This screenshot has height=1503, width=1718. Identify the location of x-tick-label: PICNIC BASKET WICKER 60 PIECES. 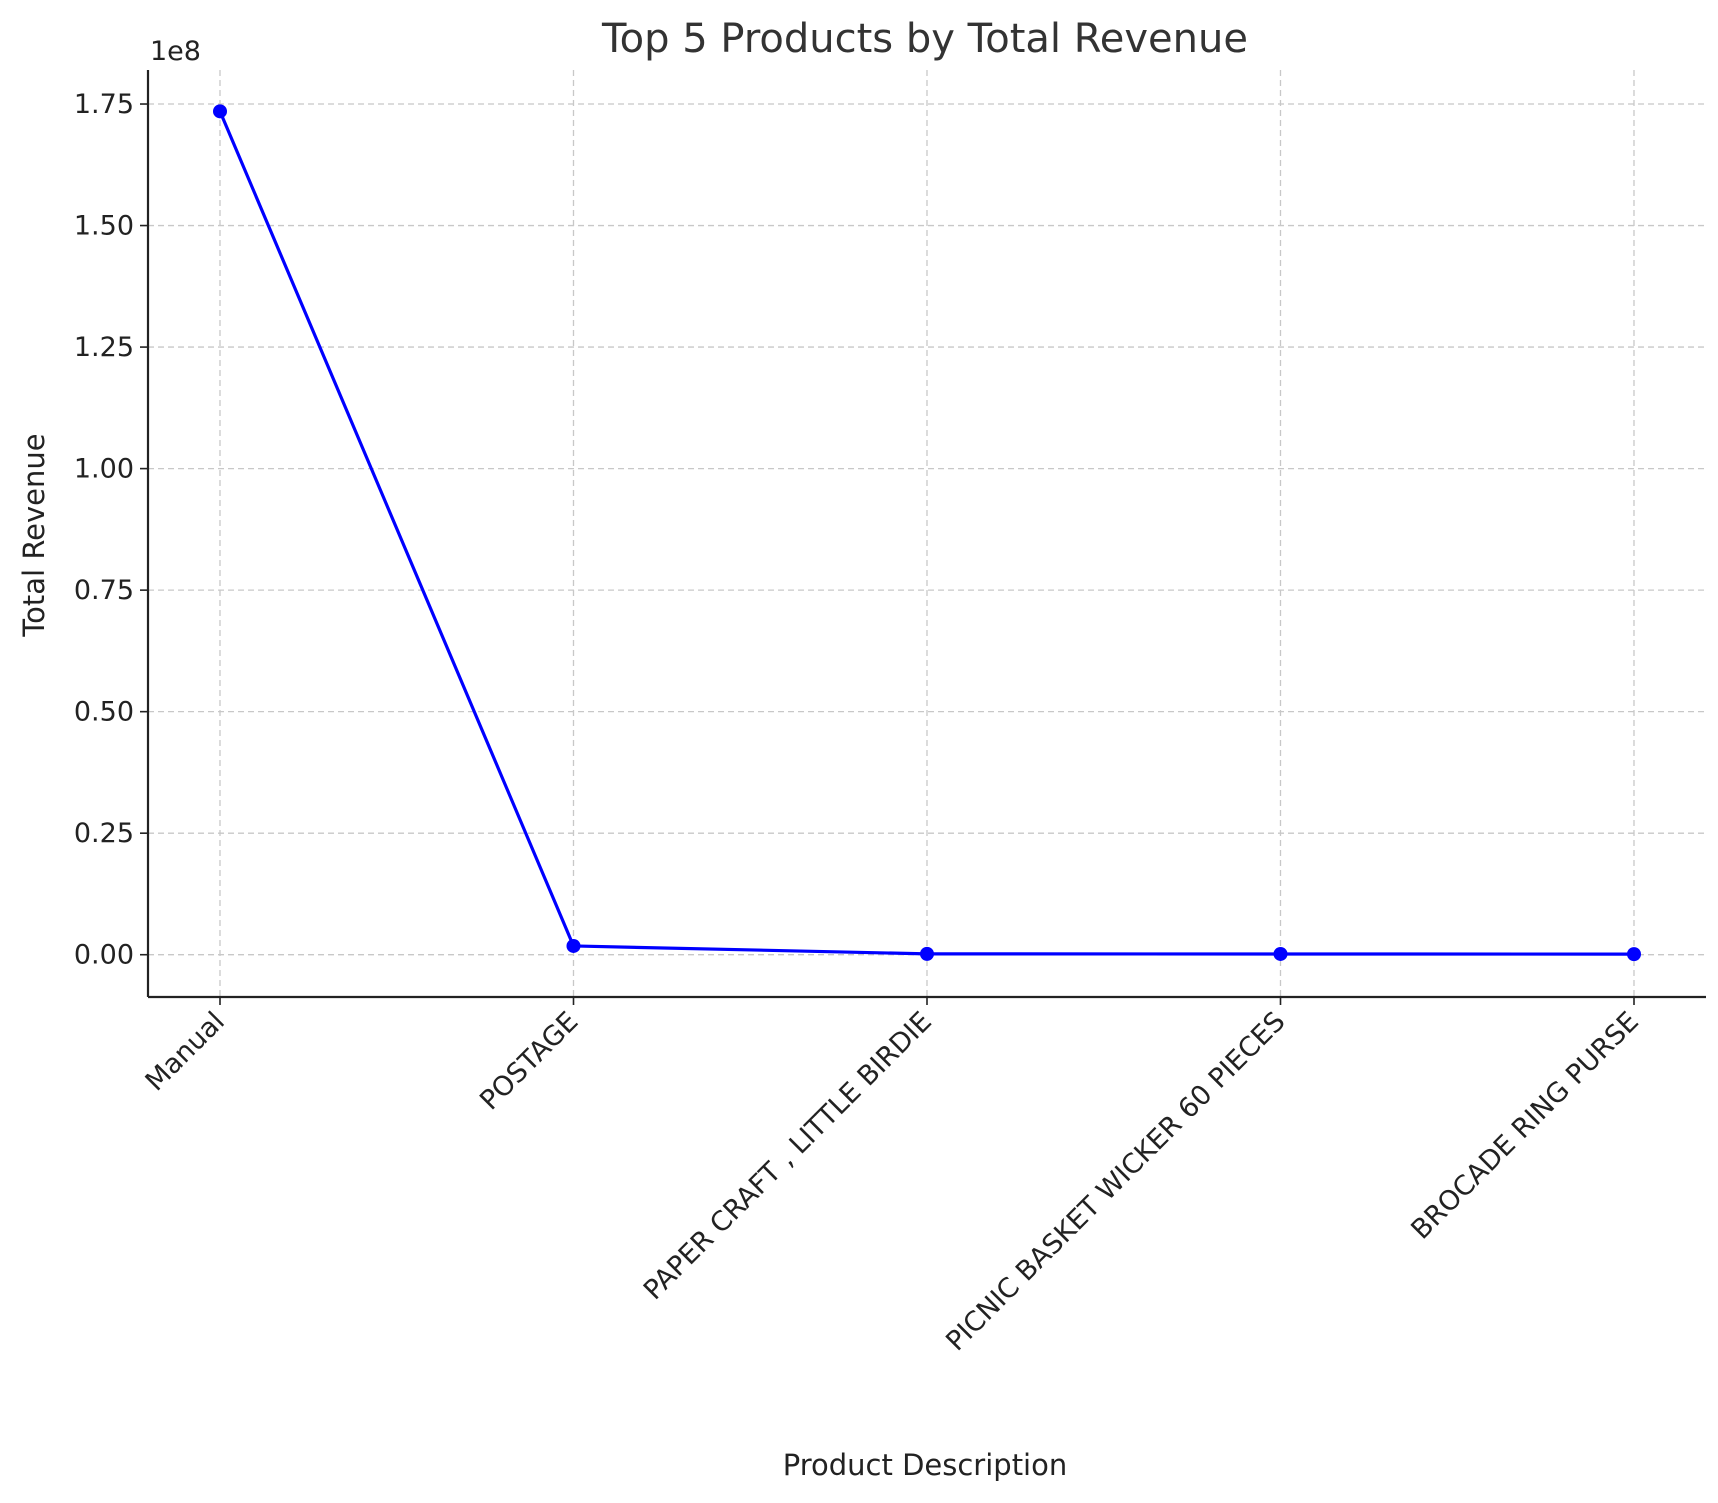
(1115, 1181).